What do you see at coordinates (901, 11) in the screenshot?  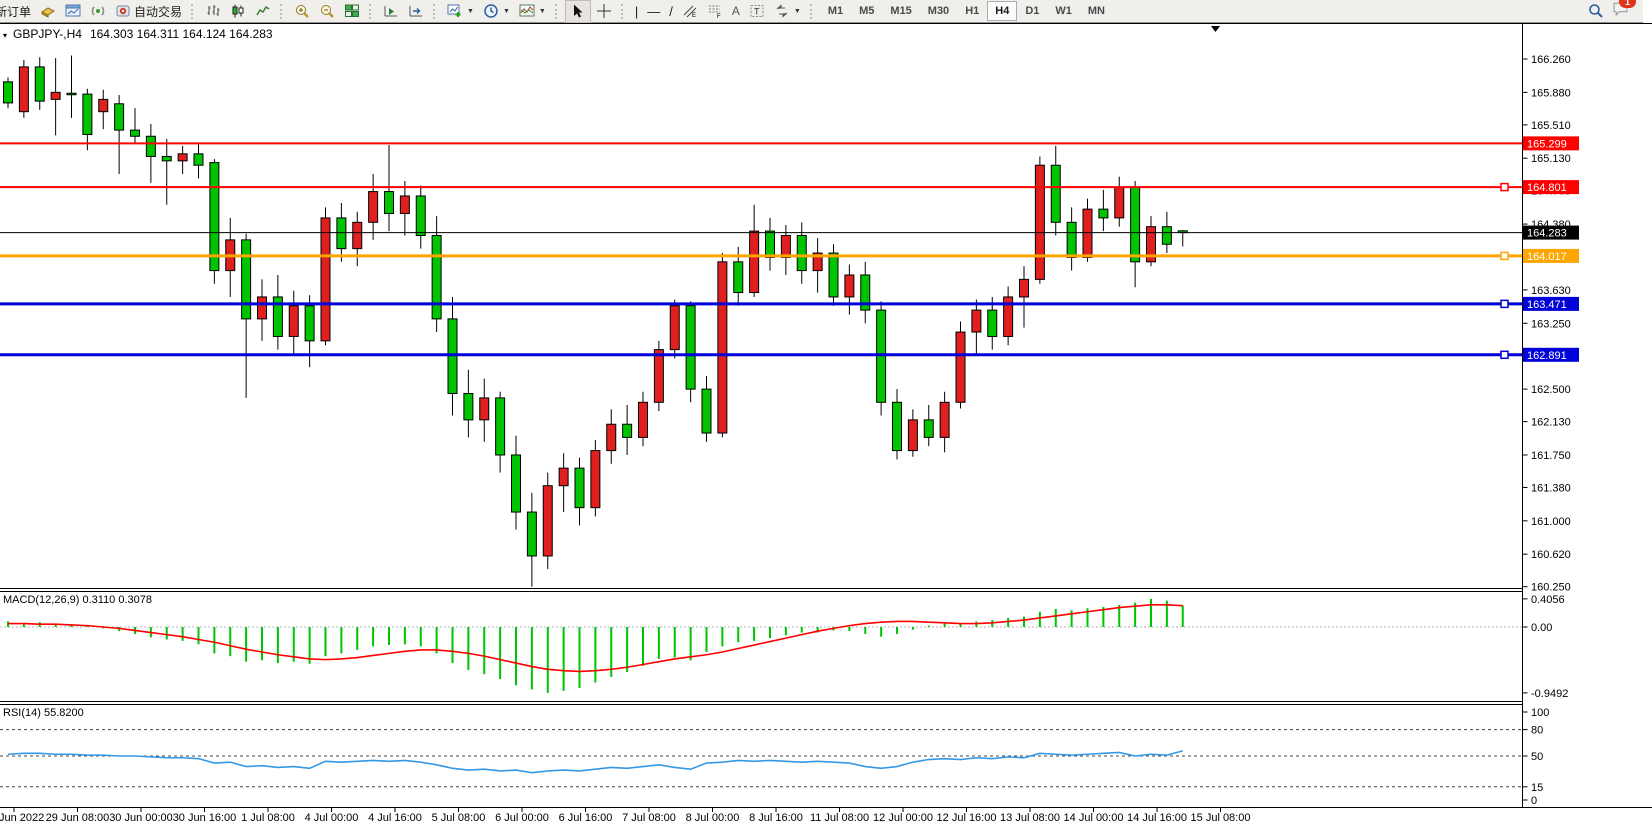 I see `timeframe-button-M15: M15` at bounding box center [901, 11].